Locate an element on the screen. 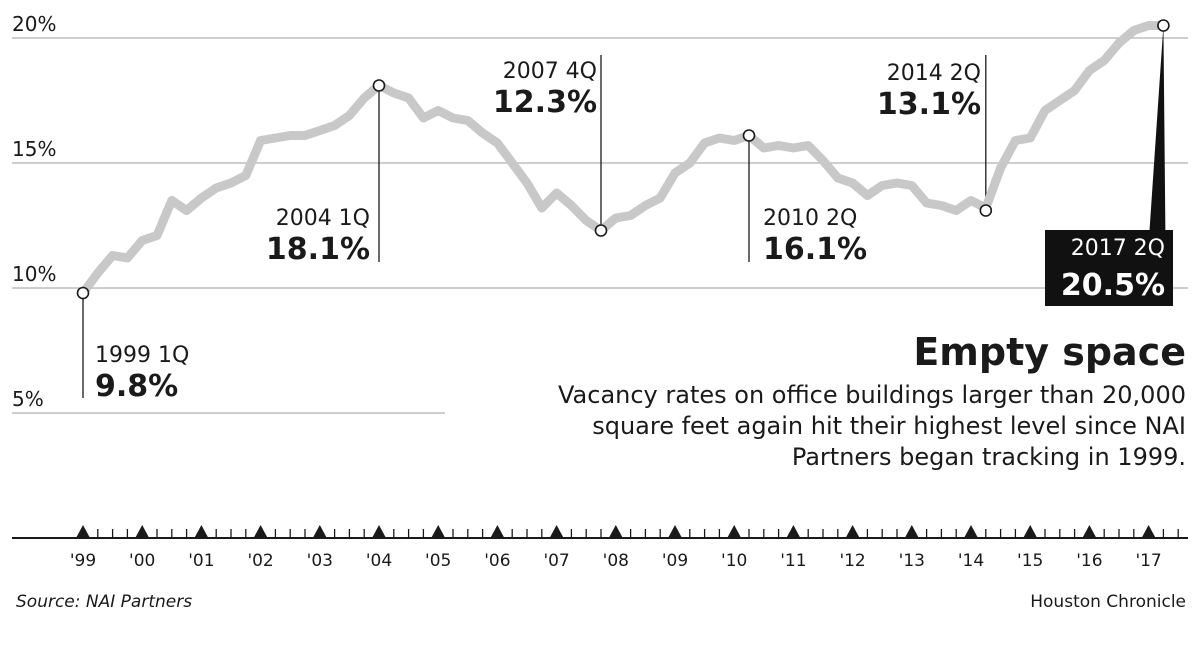 The width and height of the screenshot is (1200, 646). y-tick-label: 20% is located at coordinates (34, 24).